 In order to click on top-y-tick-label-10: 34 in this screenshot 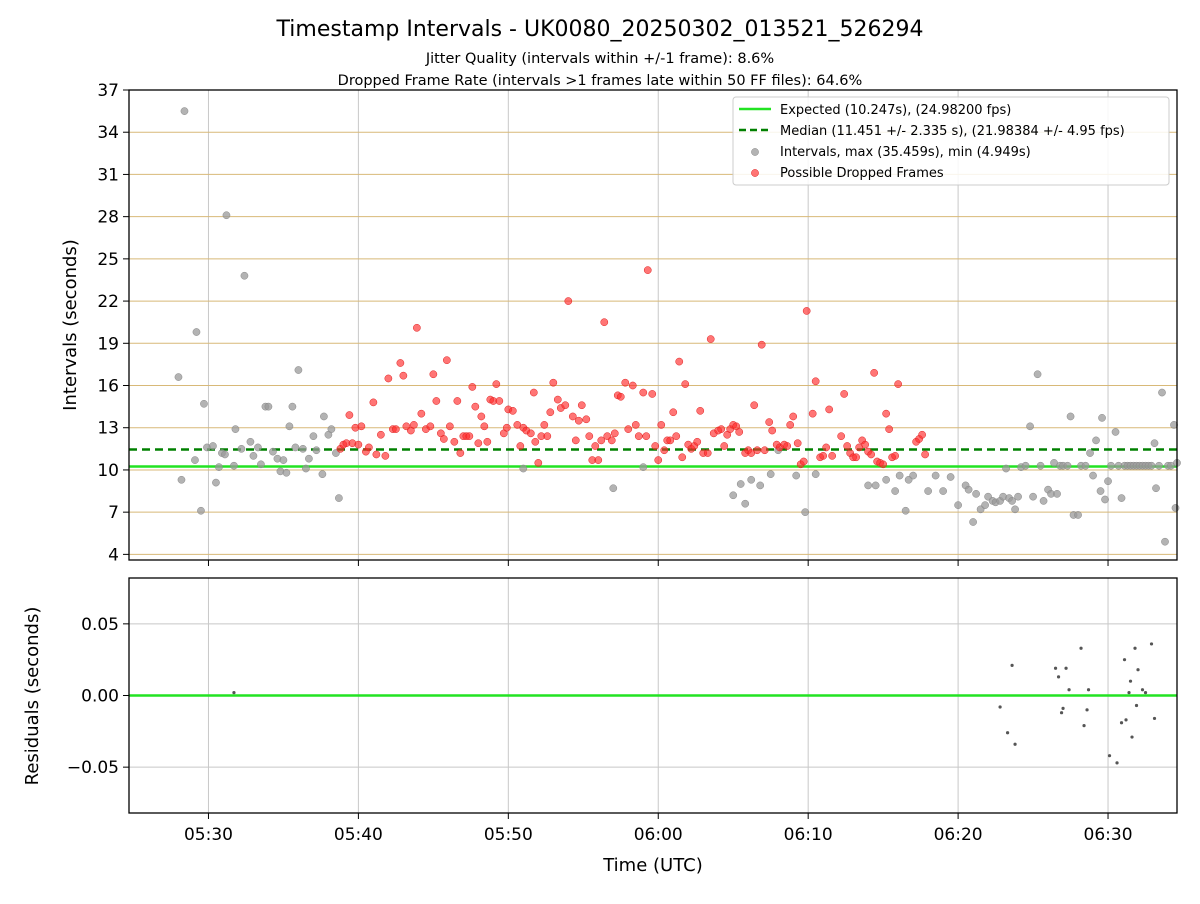, I will do `click(108, 133)`.